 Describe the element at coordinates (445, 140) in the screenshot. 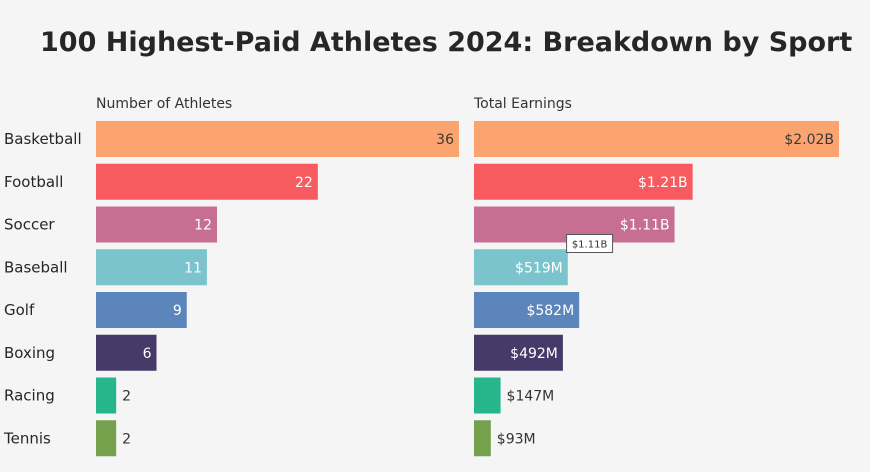

I see `data-label: 36` at that location.